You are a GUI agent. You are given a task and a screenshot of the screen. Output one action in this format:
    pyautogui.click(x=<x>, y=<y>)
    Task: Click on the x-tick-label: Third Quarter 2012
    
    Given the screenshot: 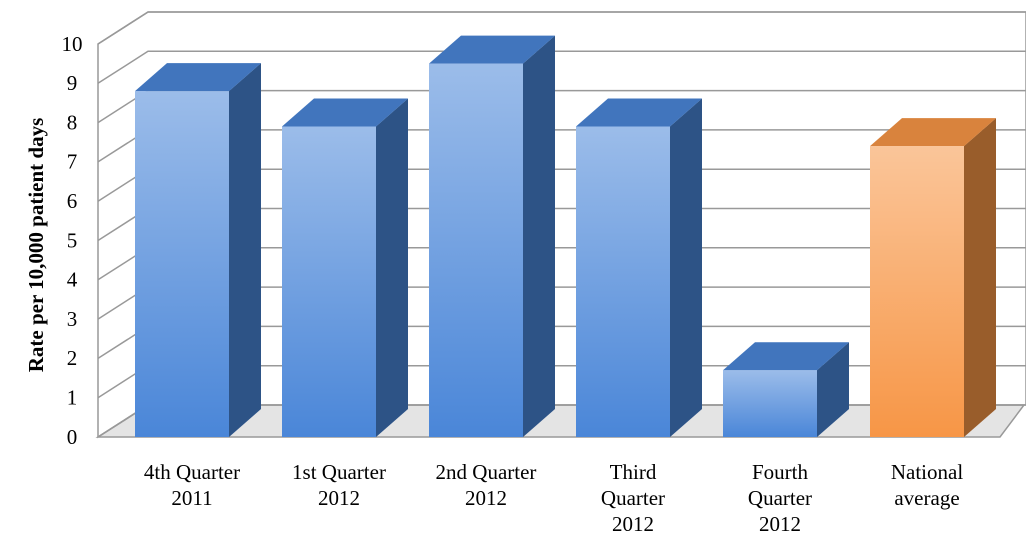 What is the action you would take?
    pyautogui.click(x=633, y=498)
    